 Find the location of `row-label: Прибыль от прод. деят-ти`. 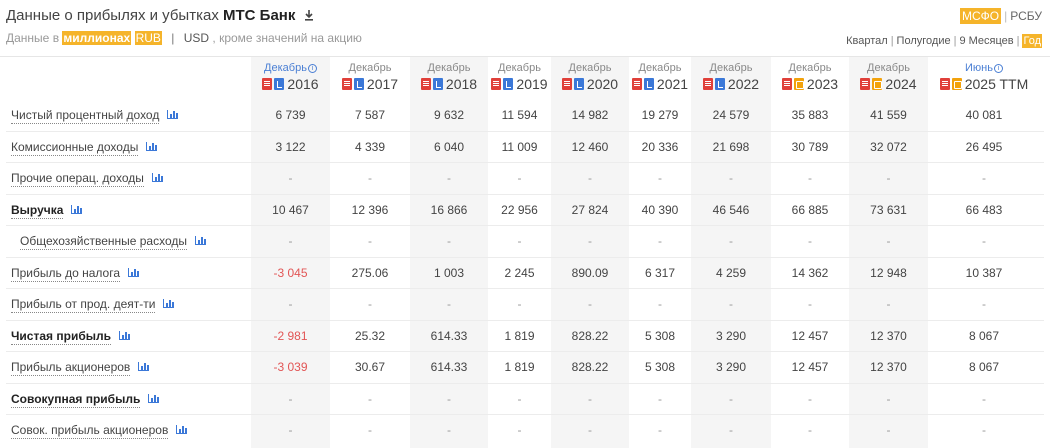

row-label: Прибыль от прод. деят-ти is located at coordinates (93, 304).